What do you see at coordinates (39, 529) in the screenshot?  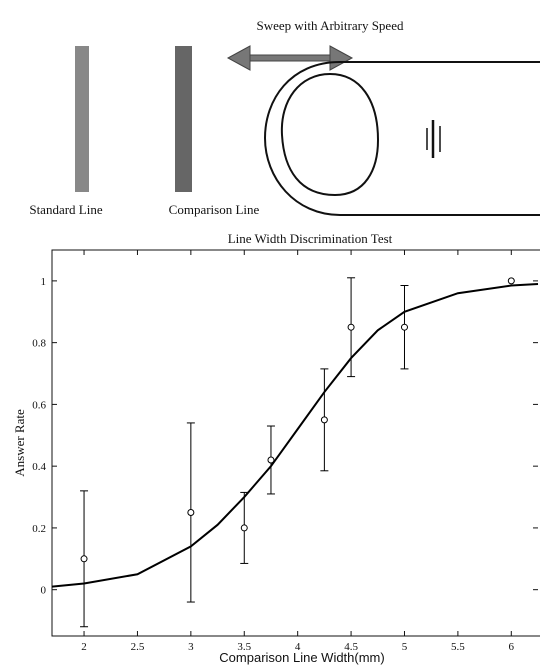 I see `y-tick-label: 0.2` at bounding box center [39, 529].